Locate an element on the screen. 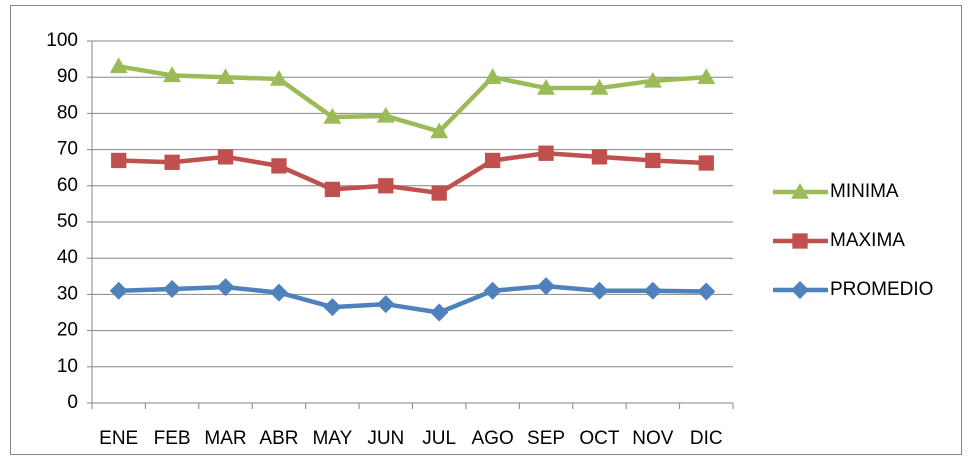 The image size is (968, 461). legend-label: MINIMA is located at coordinates (864, 191).